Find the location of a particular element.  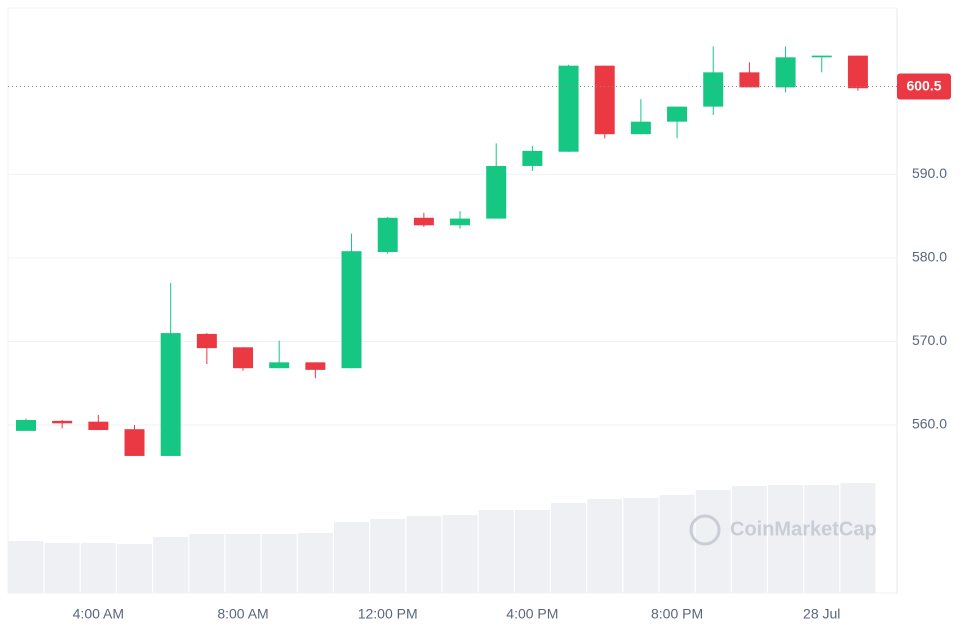

y-tick-label: 580.0 is located at coordinates (929, 257).